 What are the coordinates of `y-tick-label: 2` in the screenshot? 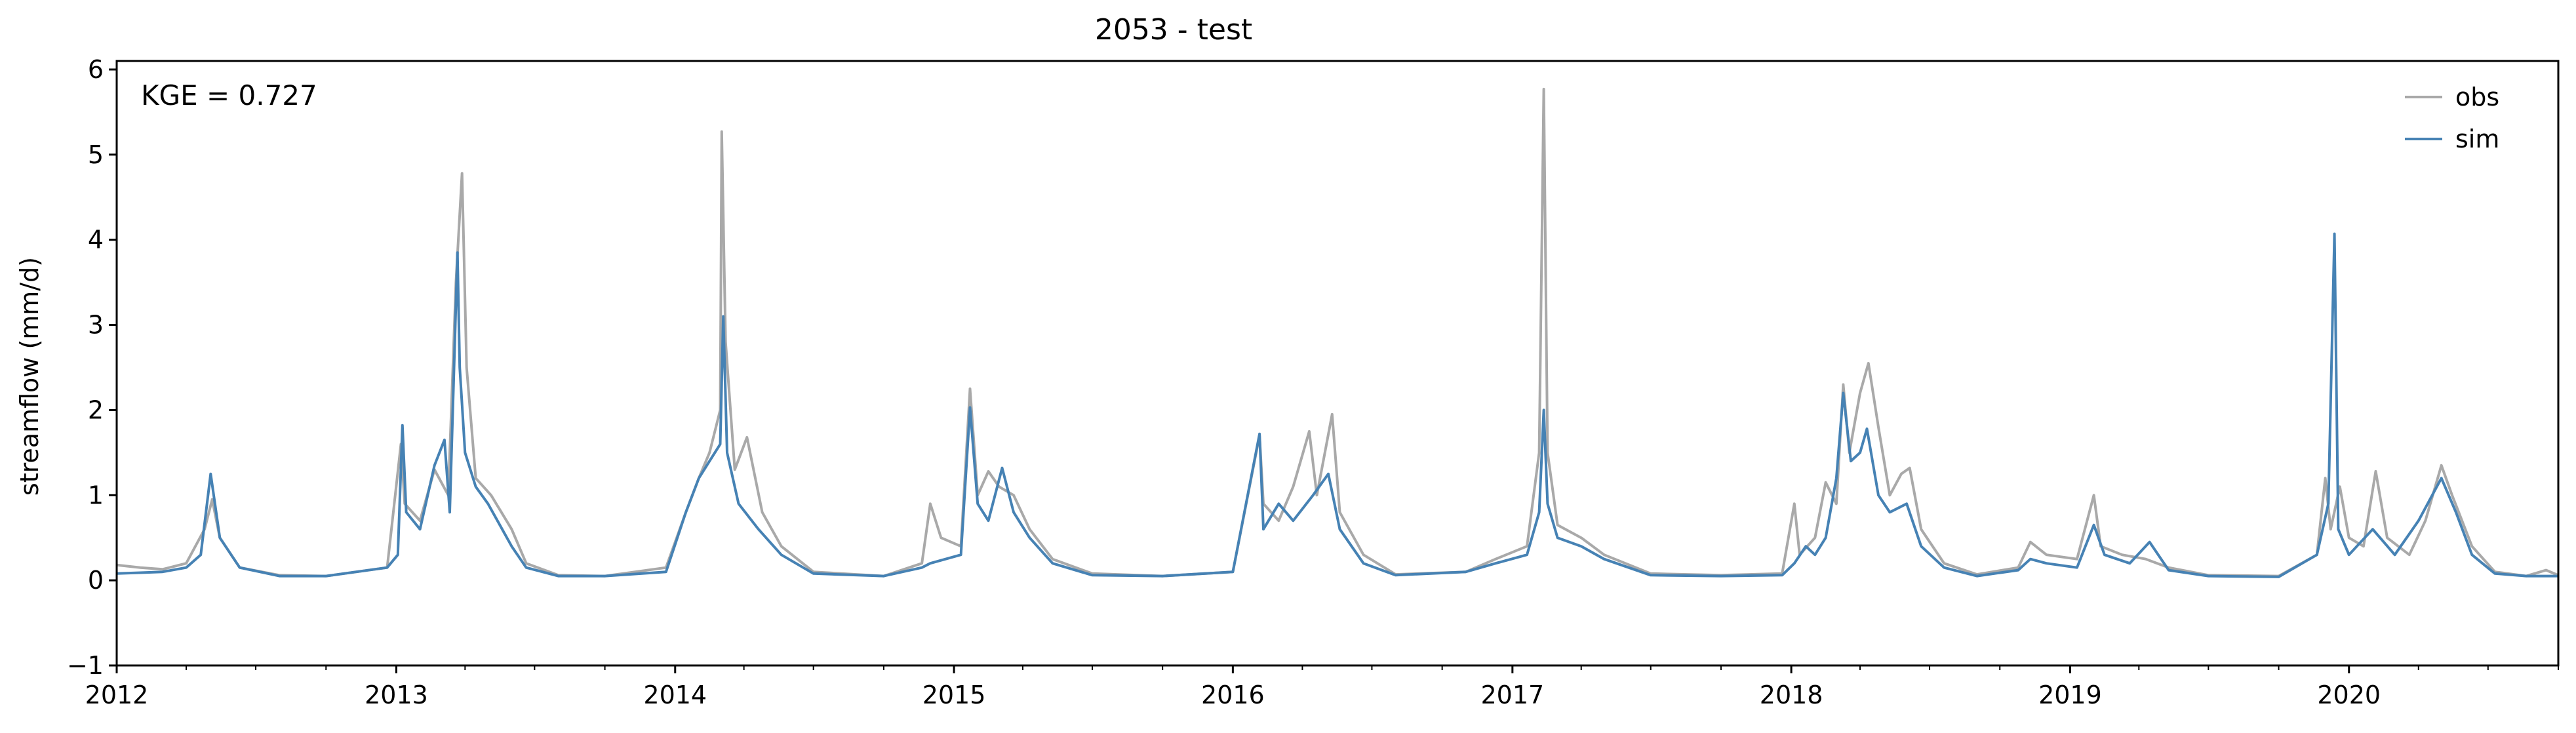 It's located at (96, 409).